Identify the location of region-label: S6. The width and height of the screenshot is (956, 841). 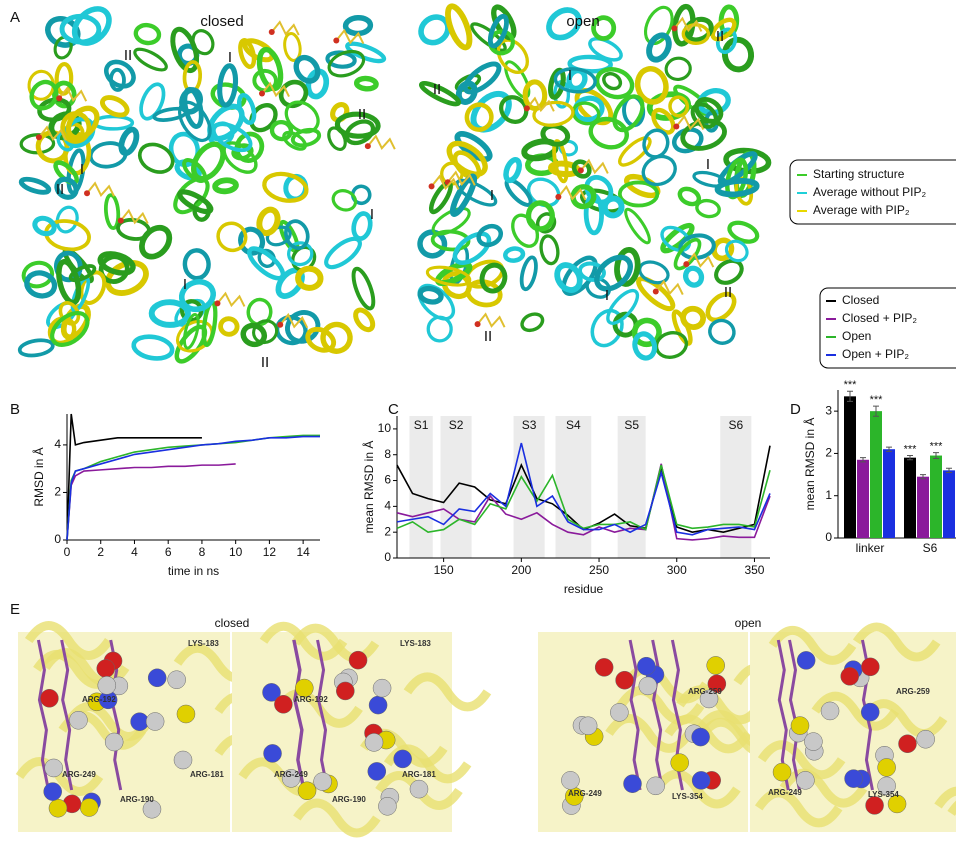
(735, 425).